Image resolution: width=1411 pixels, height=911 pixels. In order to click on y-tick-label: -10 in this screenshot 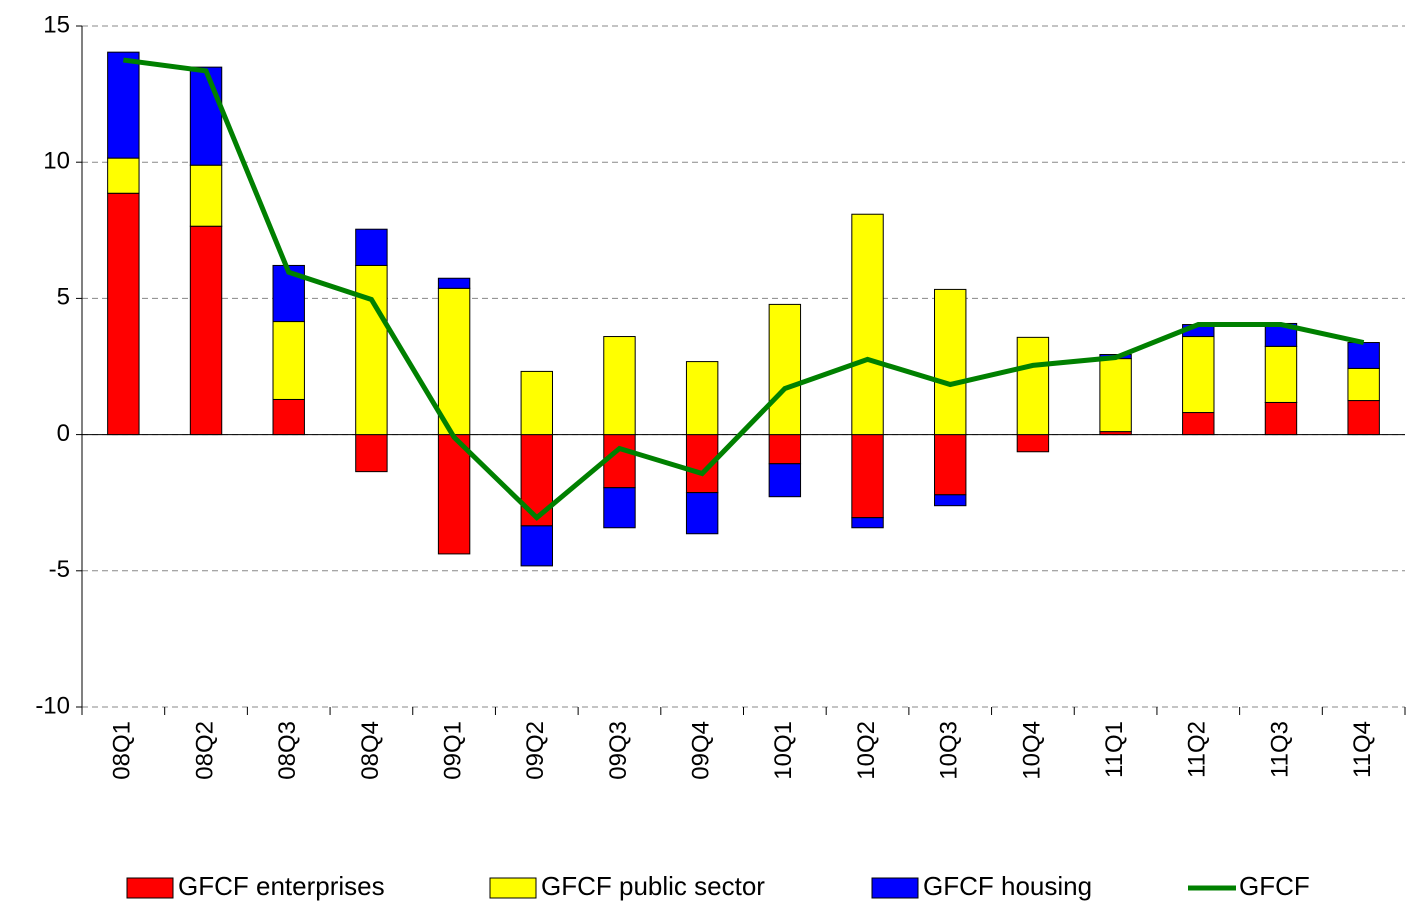, I will do `click(52, 705)`.